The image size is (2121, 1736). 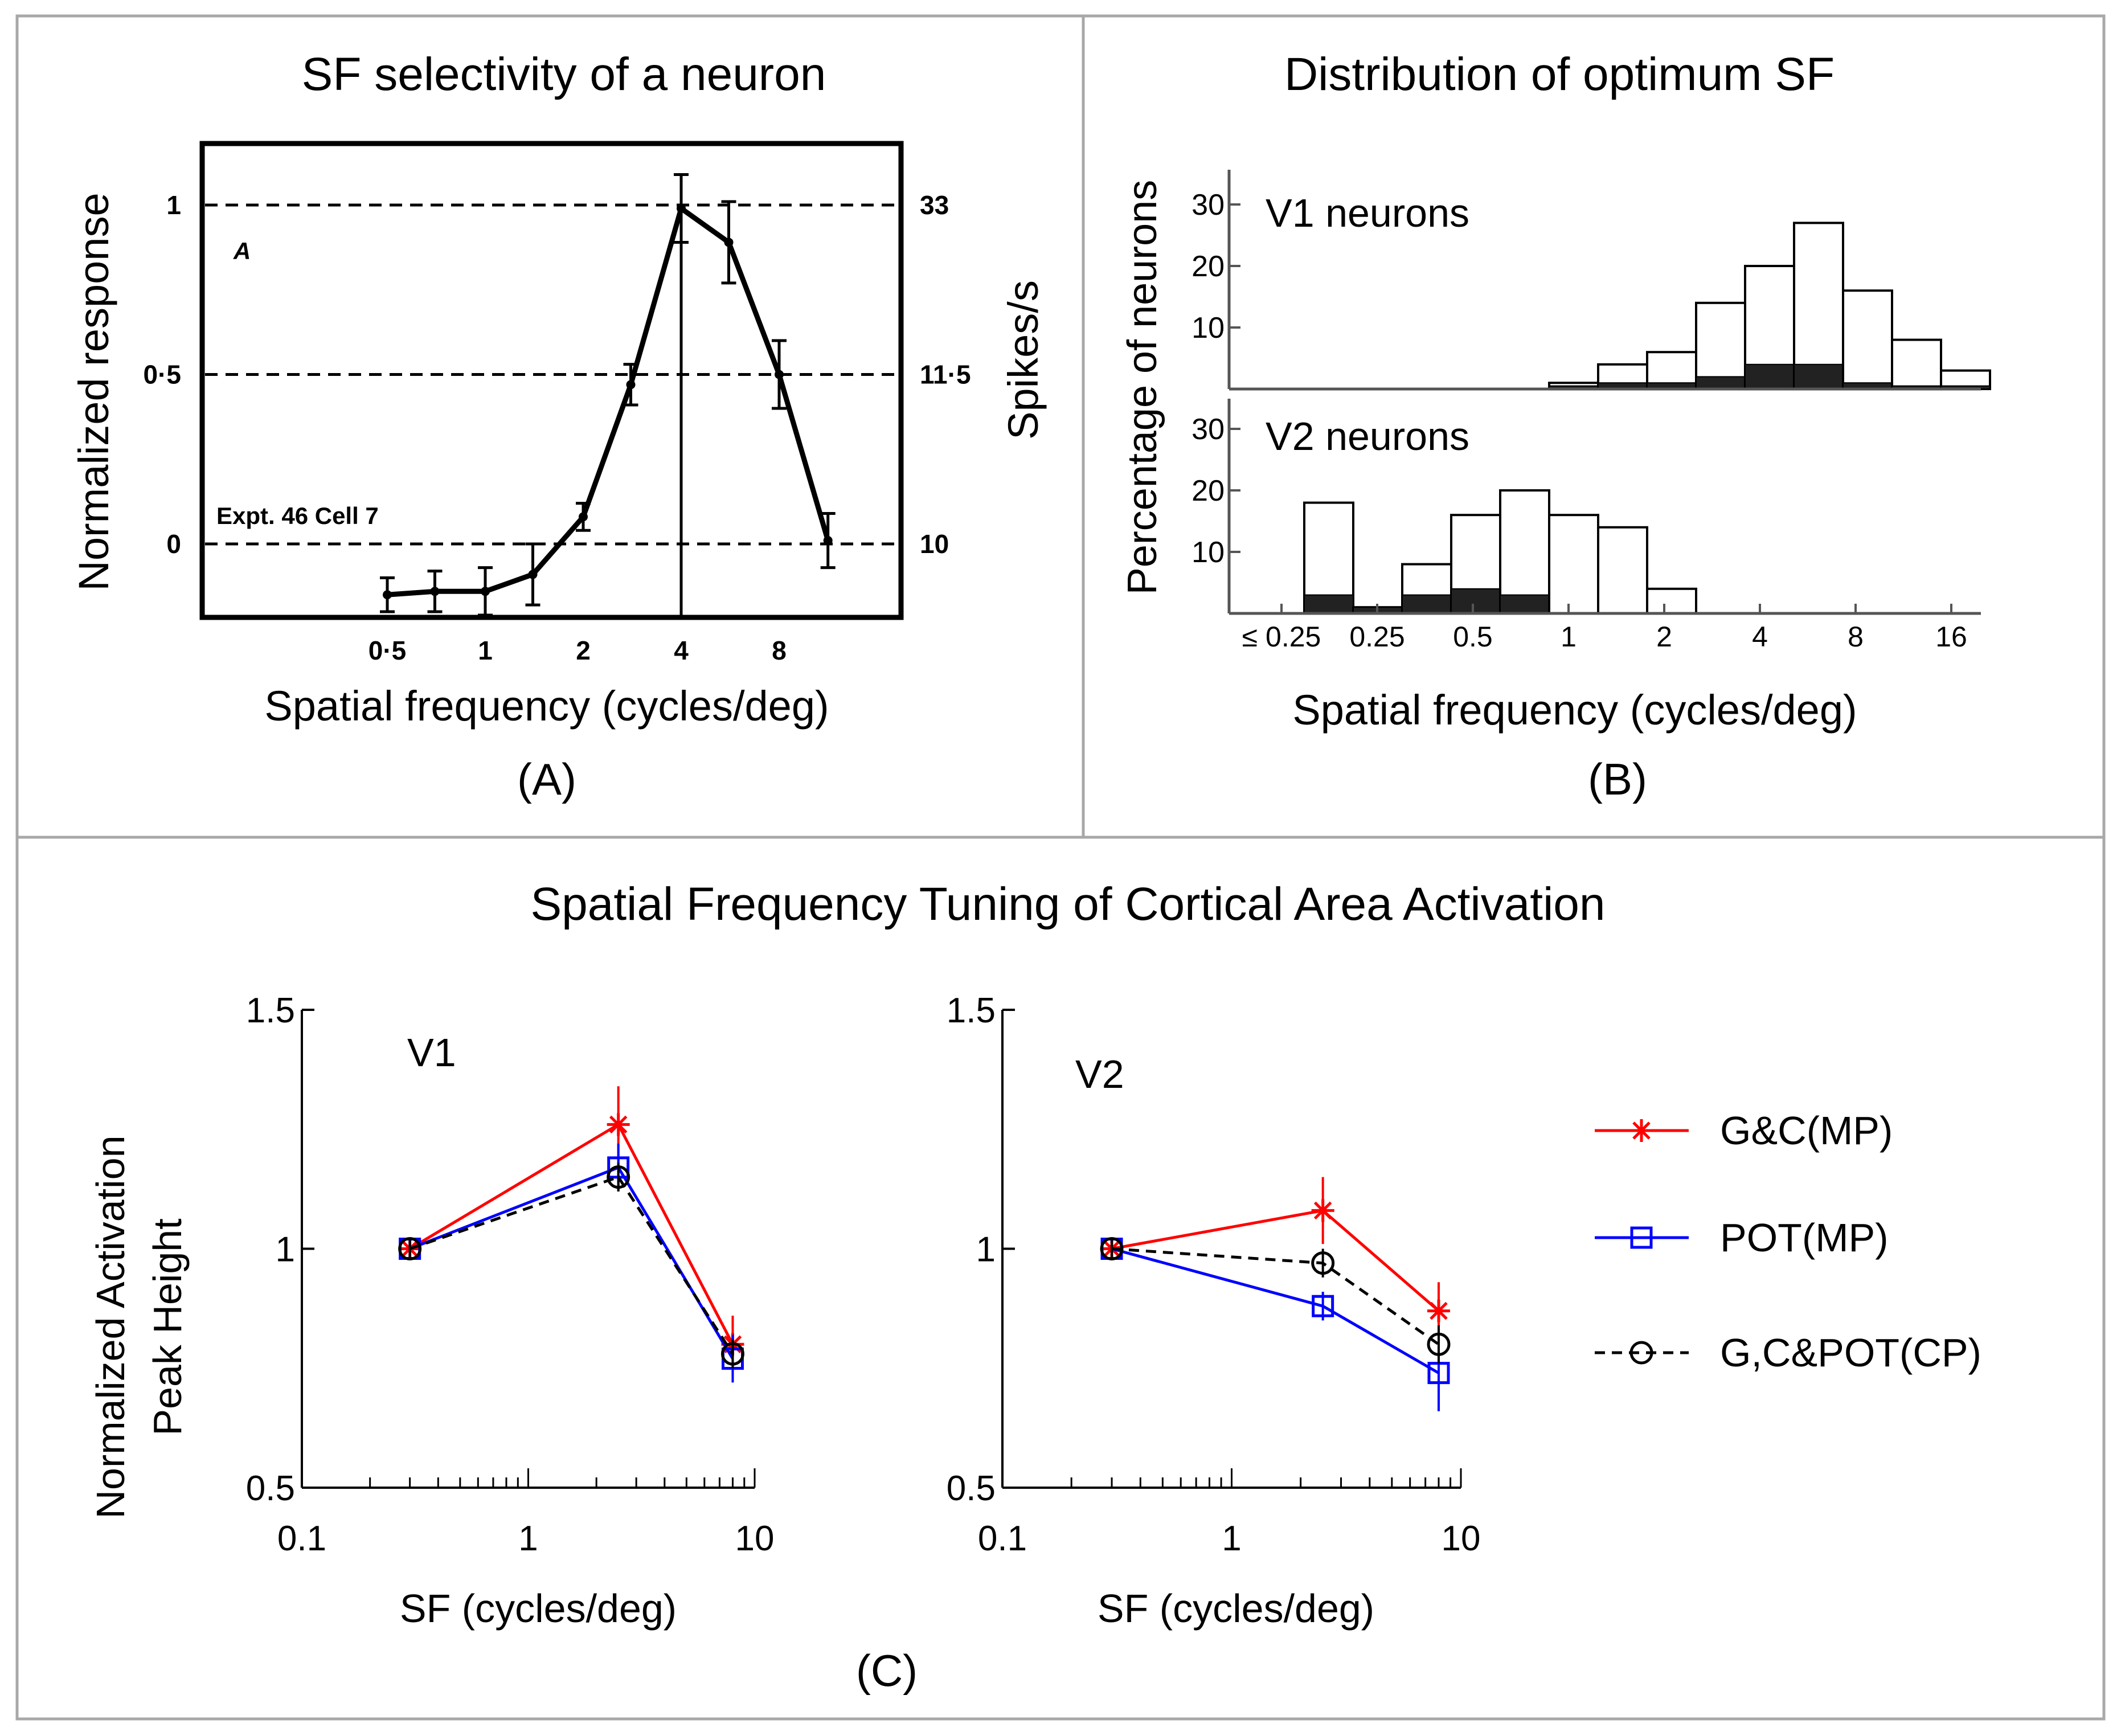 What do you see at coordinates (1208, 379) in the screenshot?
I see `chart-b-y-tick-labels: 10 20 30 10 20 30` at bounding box center [1208, 379].